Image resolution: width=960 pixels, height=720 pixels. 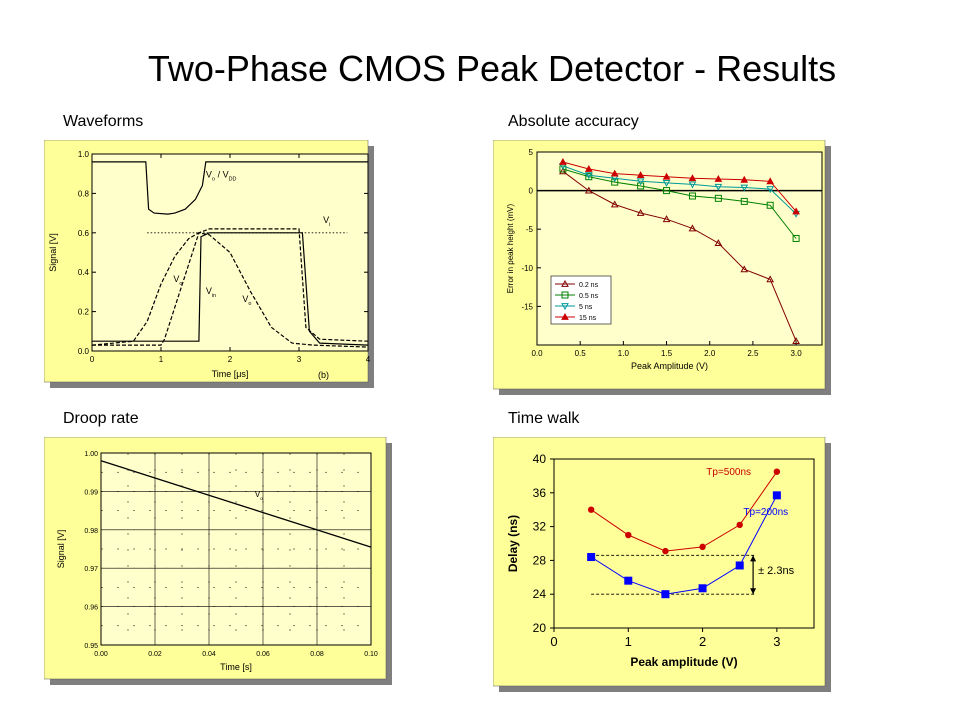 I want to click on range-annotation: ± 2.3ns, so click(x=776, y=571).